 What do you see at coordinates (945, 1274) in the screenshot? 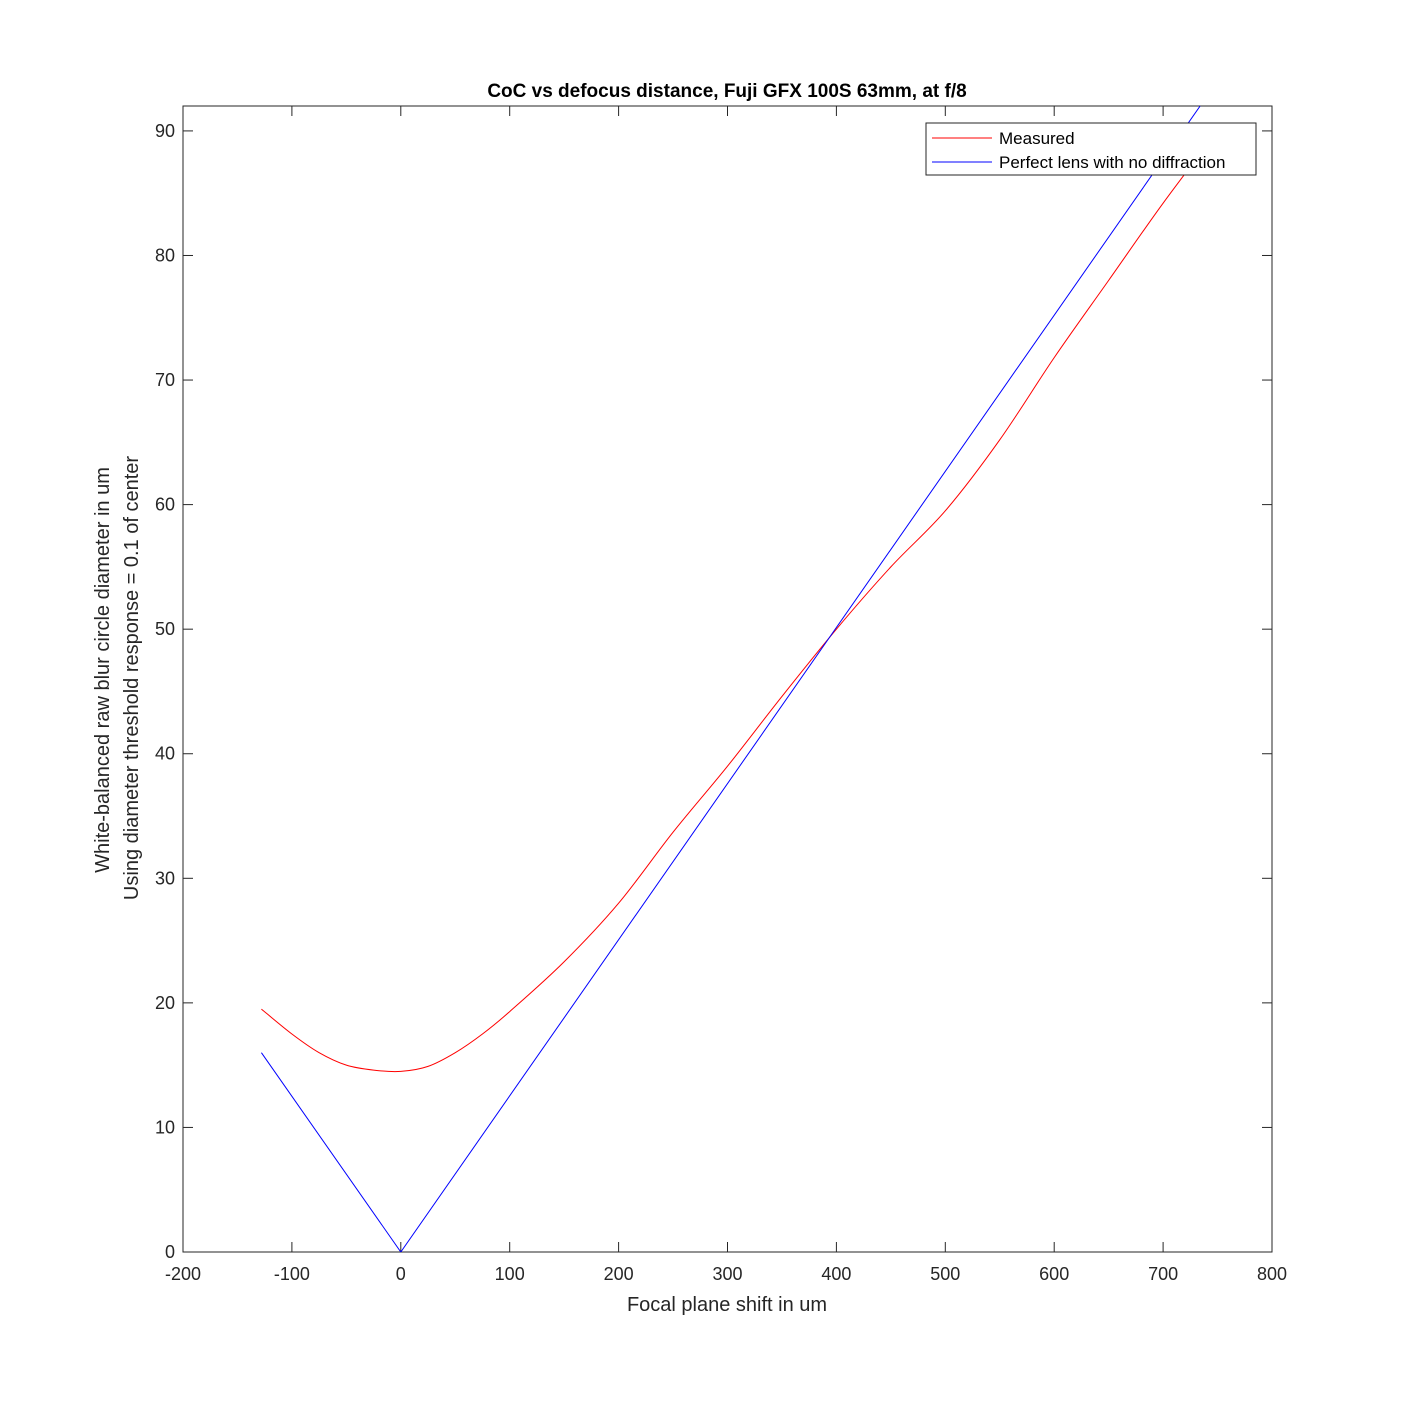
I see `x-tick-label: 500` at bounding box center [945, 1274].